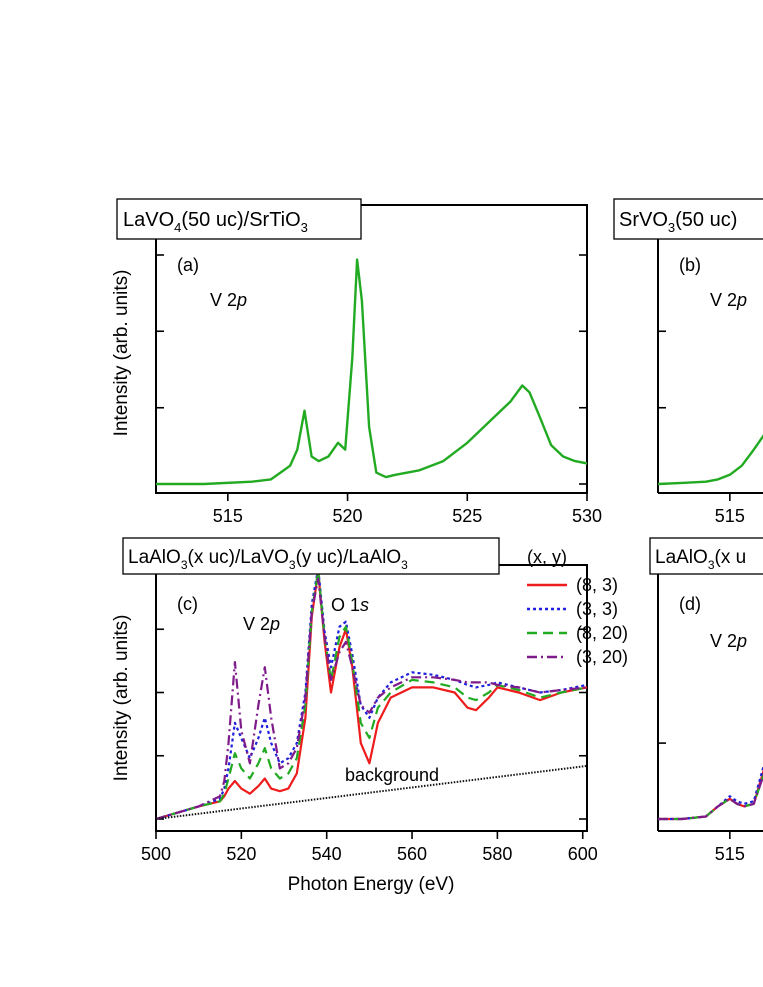 Image resolution: width=763 pixels, height=987 pixels. What do you see at coordinates (700, 559) in the screenshot?
I see `panel-d-header: LaAlO3(x u` at bounding box center [700, 559].